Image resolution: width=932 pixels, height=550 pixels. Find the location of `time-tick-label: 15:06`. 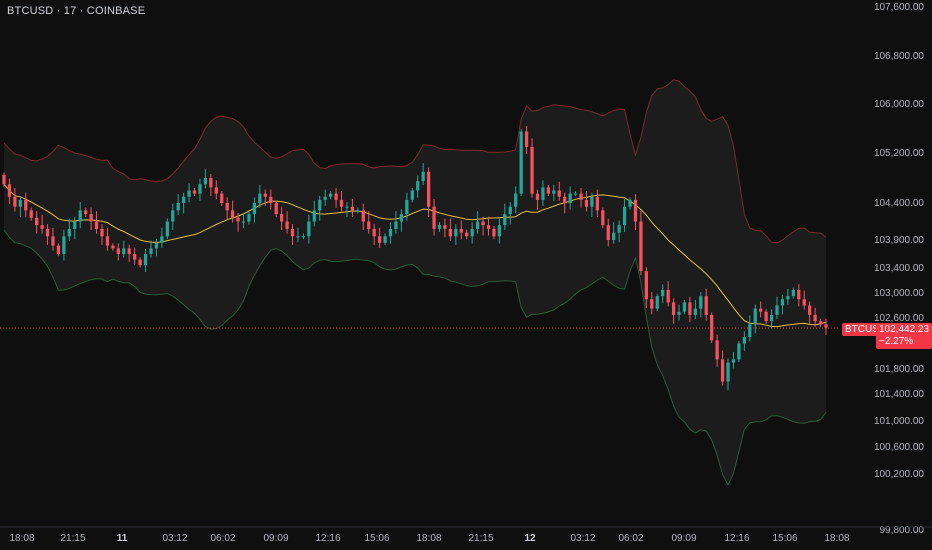

time-tick-label: 15:06 is located at coordinates (784, 538).